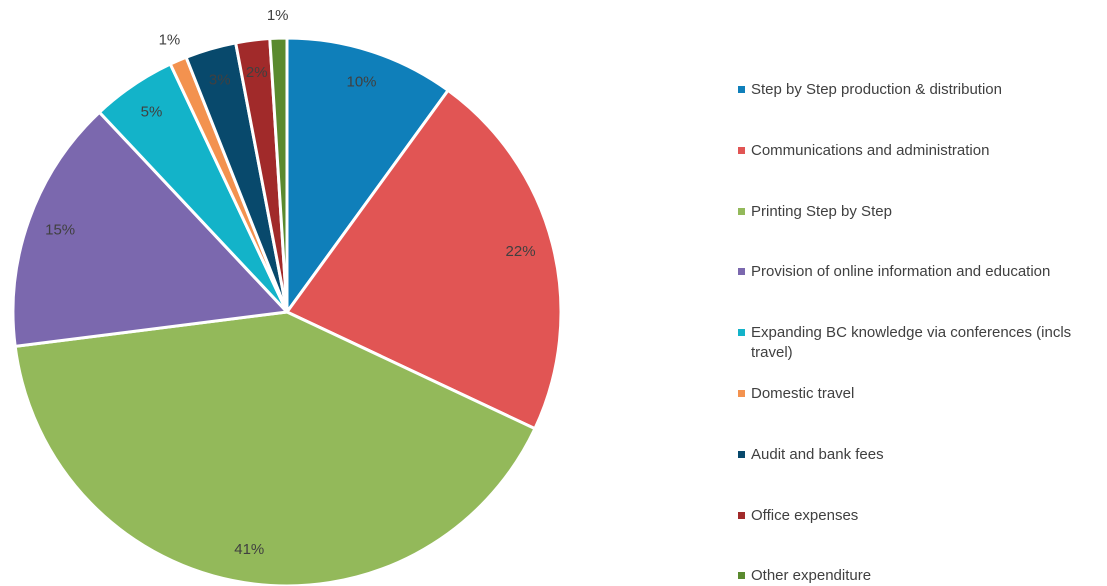 This screenshot has width=1107, height=586. Describe the element at coordinates (361, 82) in the screenshot. I see `data-label: 10%` at that location.